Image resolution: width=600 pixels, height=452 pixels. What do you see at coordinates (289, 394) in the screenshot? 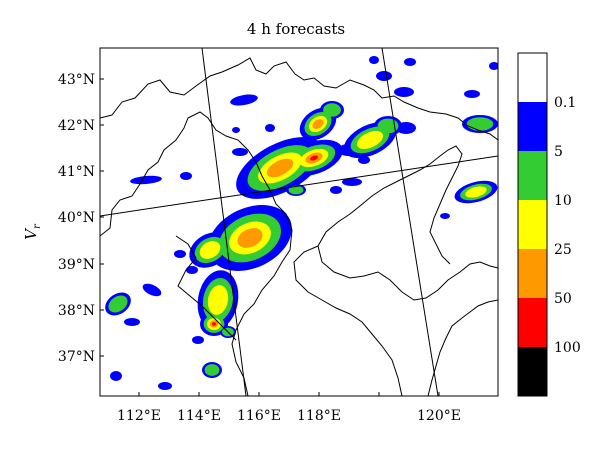
I see `longitude-ticks` at bounding box center [289, 394].